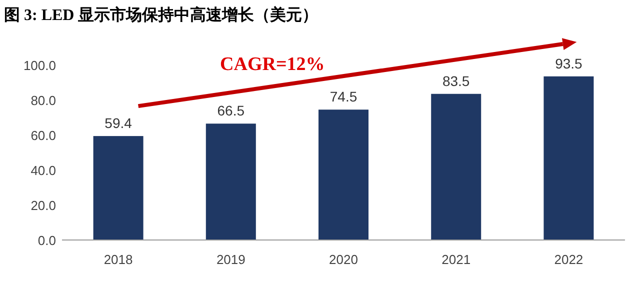 This screenshot has height=298, width=640. I want to click on y-tick-label: 80.0, so click(43, 100).